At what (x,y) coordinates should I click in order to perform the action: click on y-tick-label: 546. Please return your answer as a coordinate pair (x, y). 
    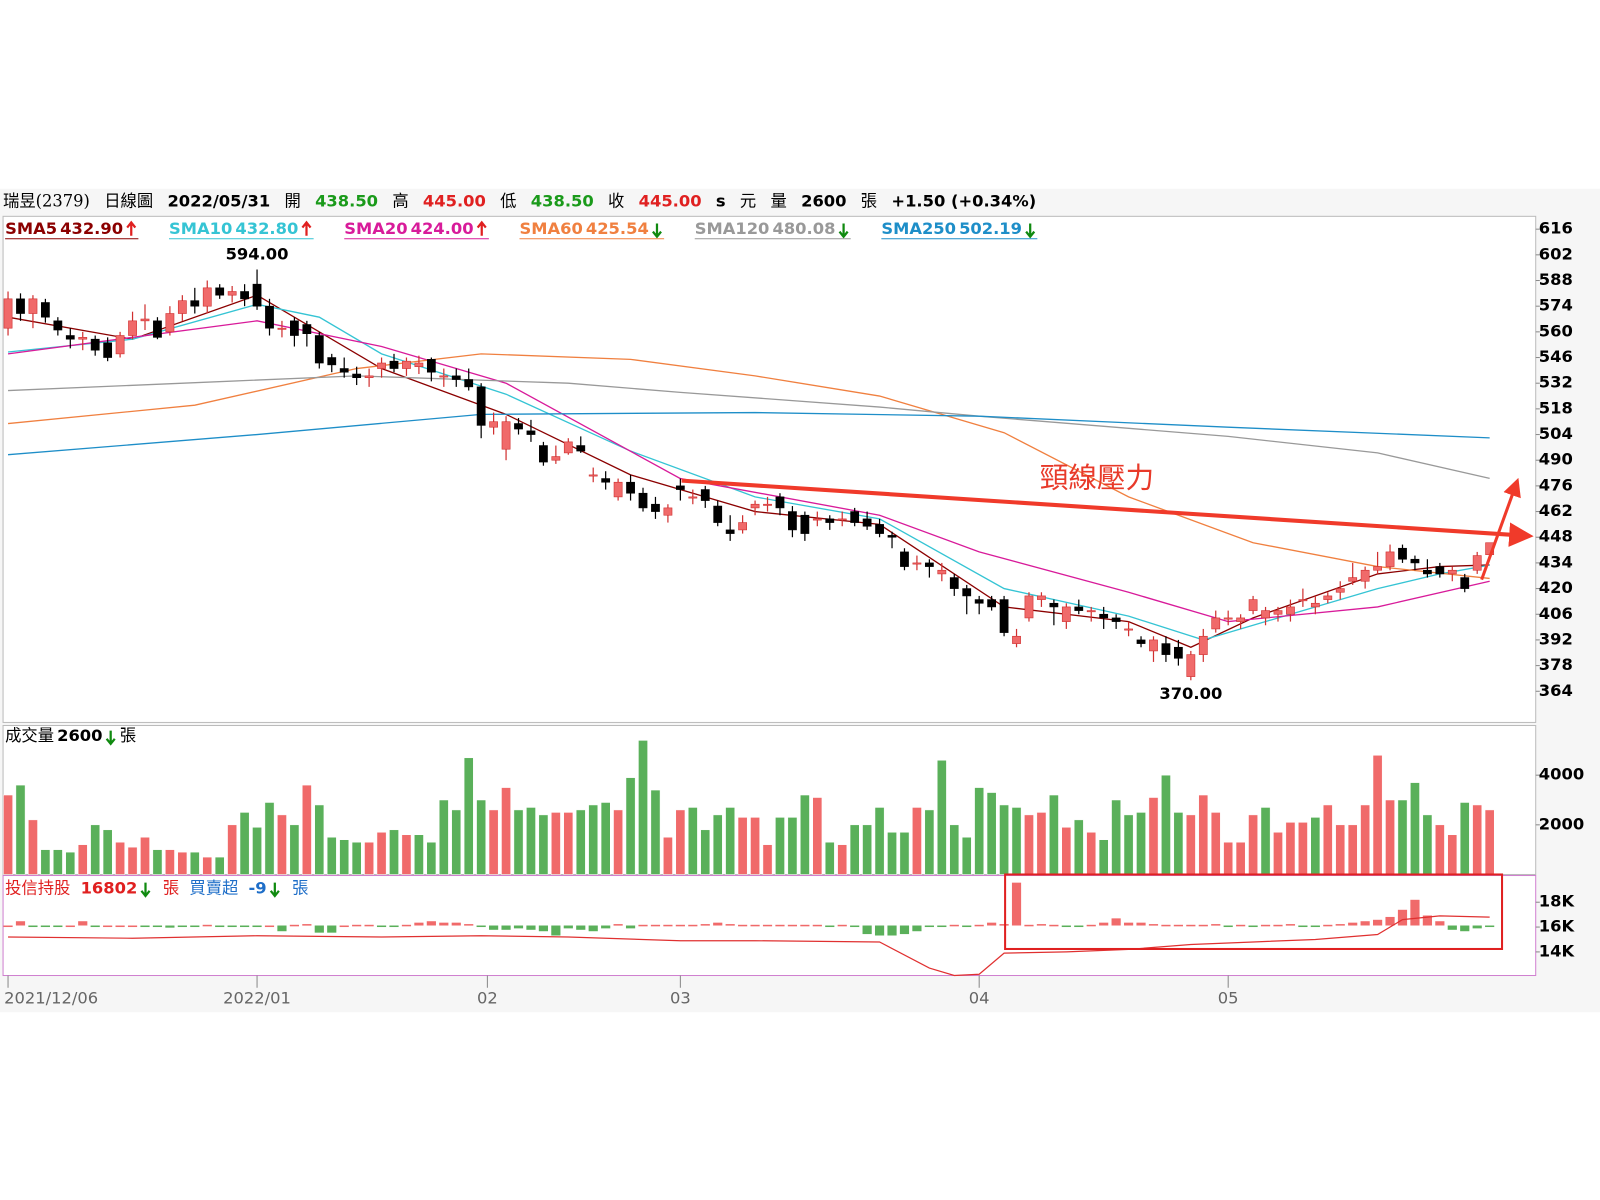
    Looking at the image, I should click on (1556, 356).